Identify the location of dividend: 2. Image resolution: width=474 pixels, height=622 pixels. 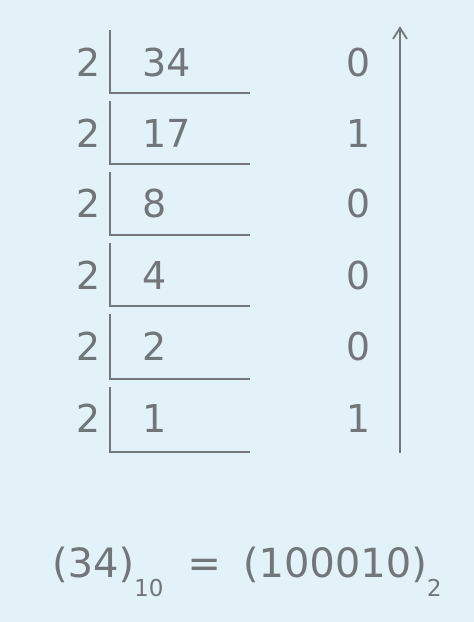
(154, 347).